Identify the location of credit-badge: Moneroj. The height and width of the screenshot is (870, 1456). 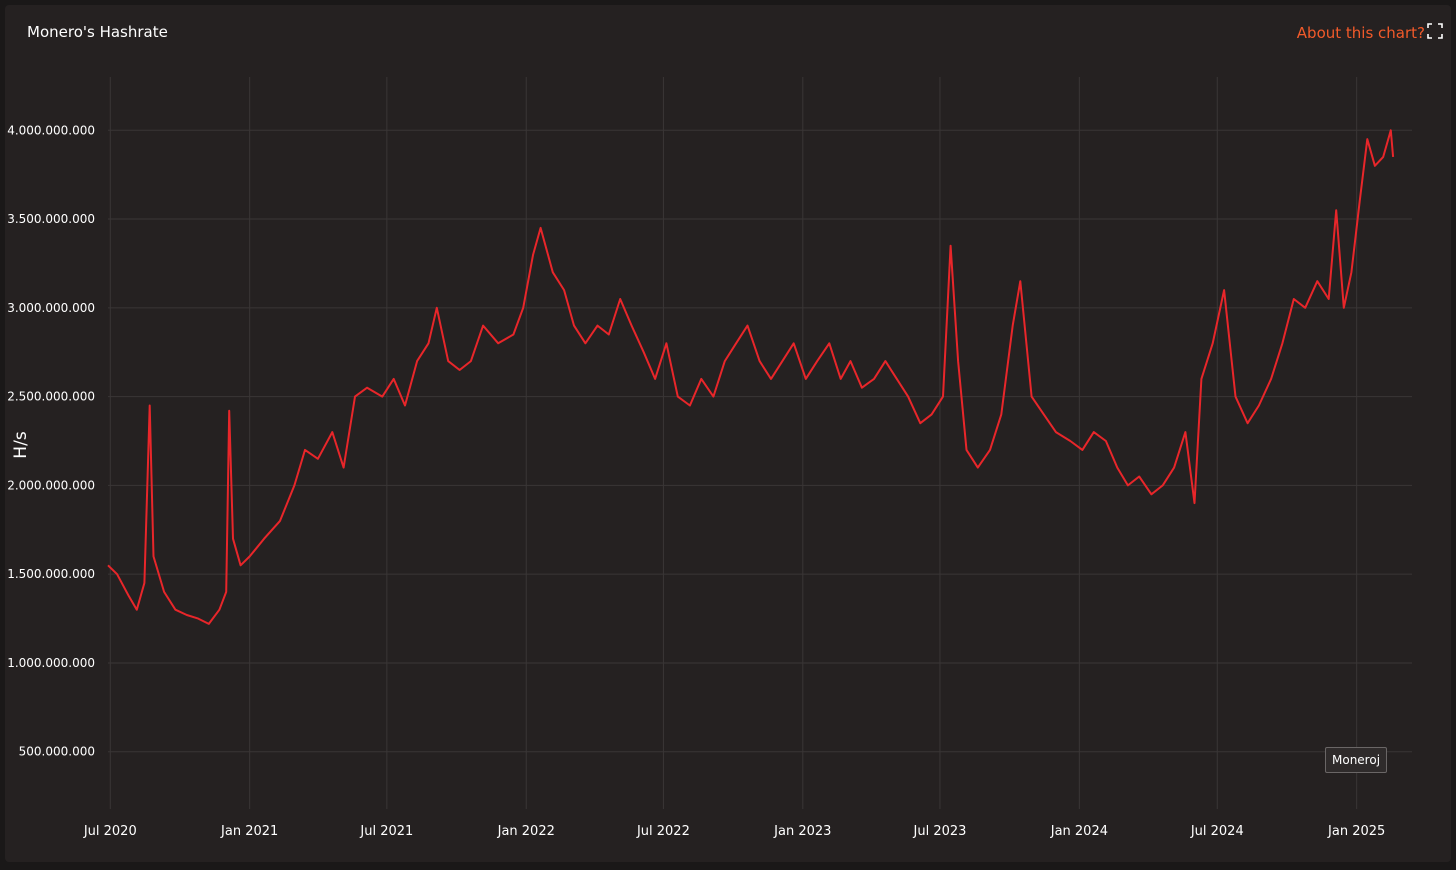
(1356, 760).